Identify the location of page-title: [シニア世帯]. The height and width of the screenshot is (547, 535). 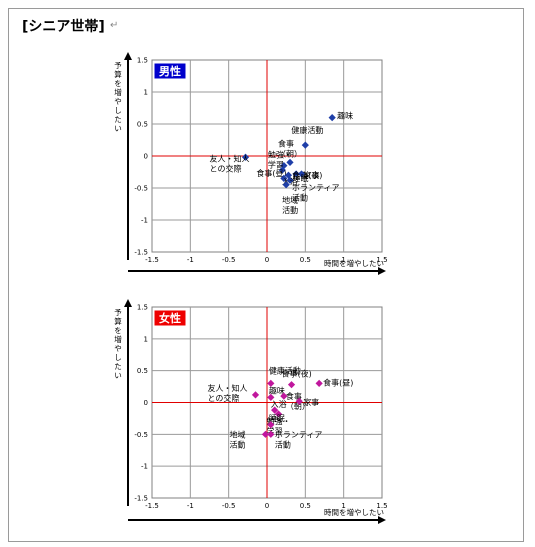
(63, 27).